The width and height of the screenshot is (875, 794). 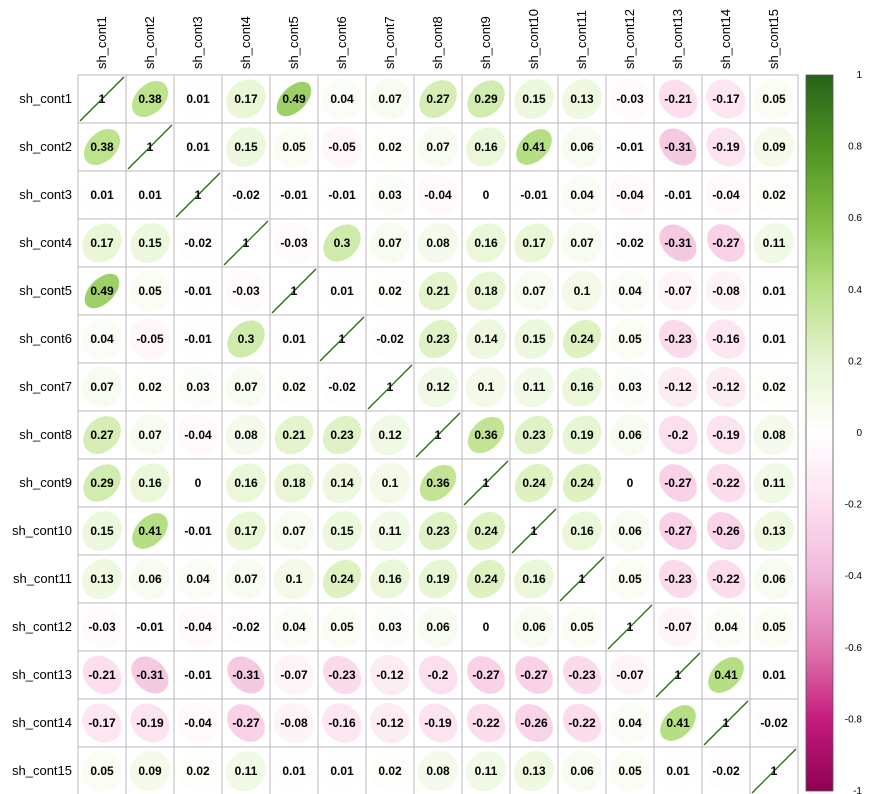 I want to click on diagonal-line, so click(x=150, y=147).